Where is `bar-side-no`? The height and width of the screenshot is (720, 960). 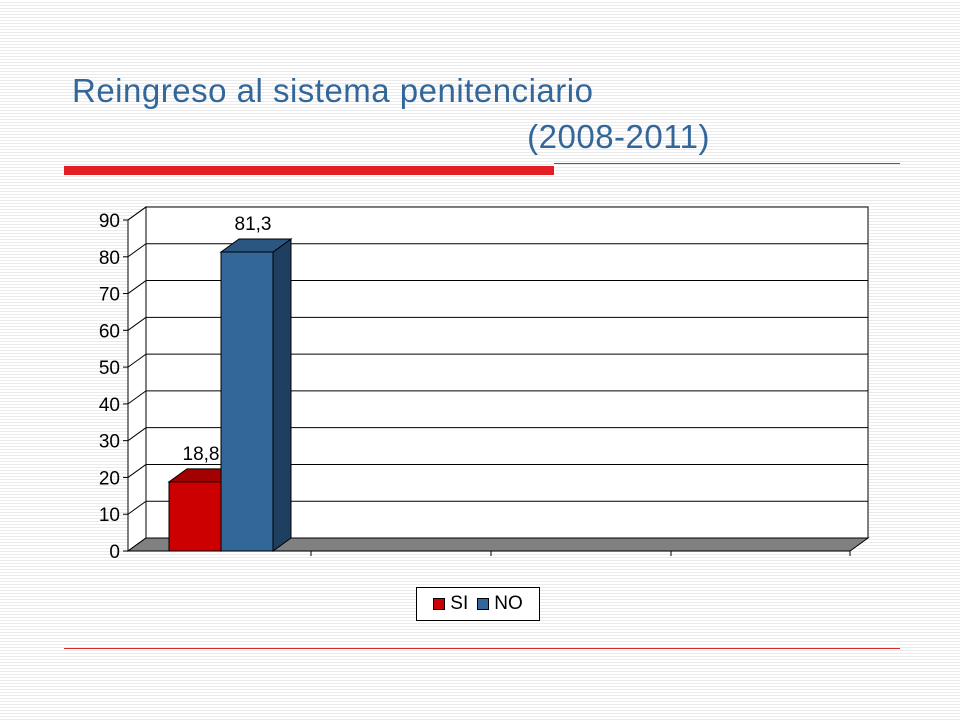
bar-side-no is located at coordinates (282, 395).